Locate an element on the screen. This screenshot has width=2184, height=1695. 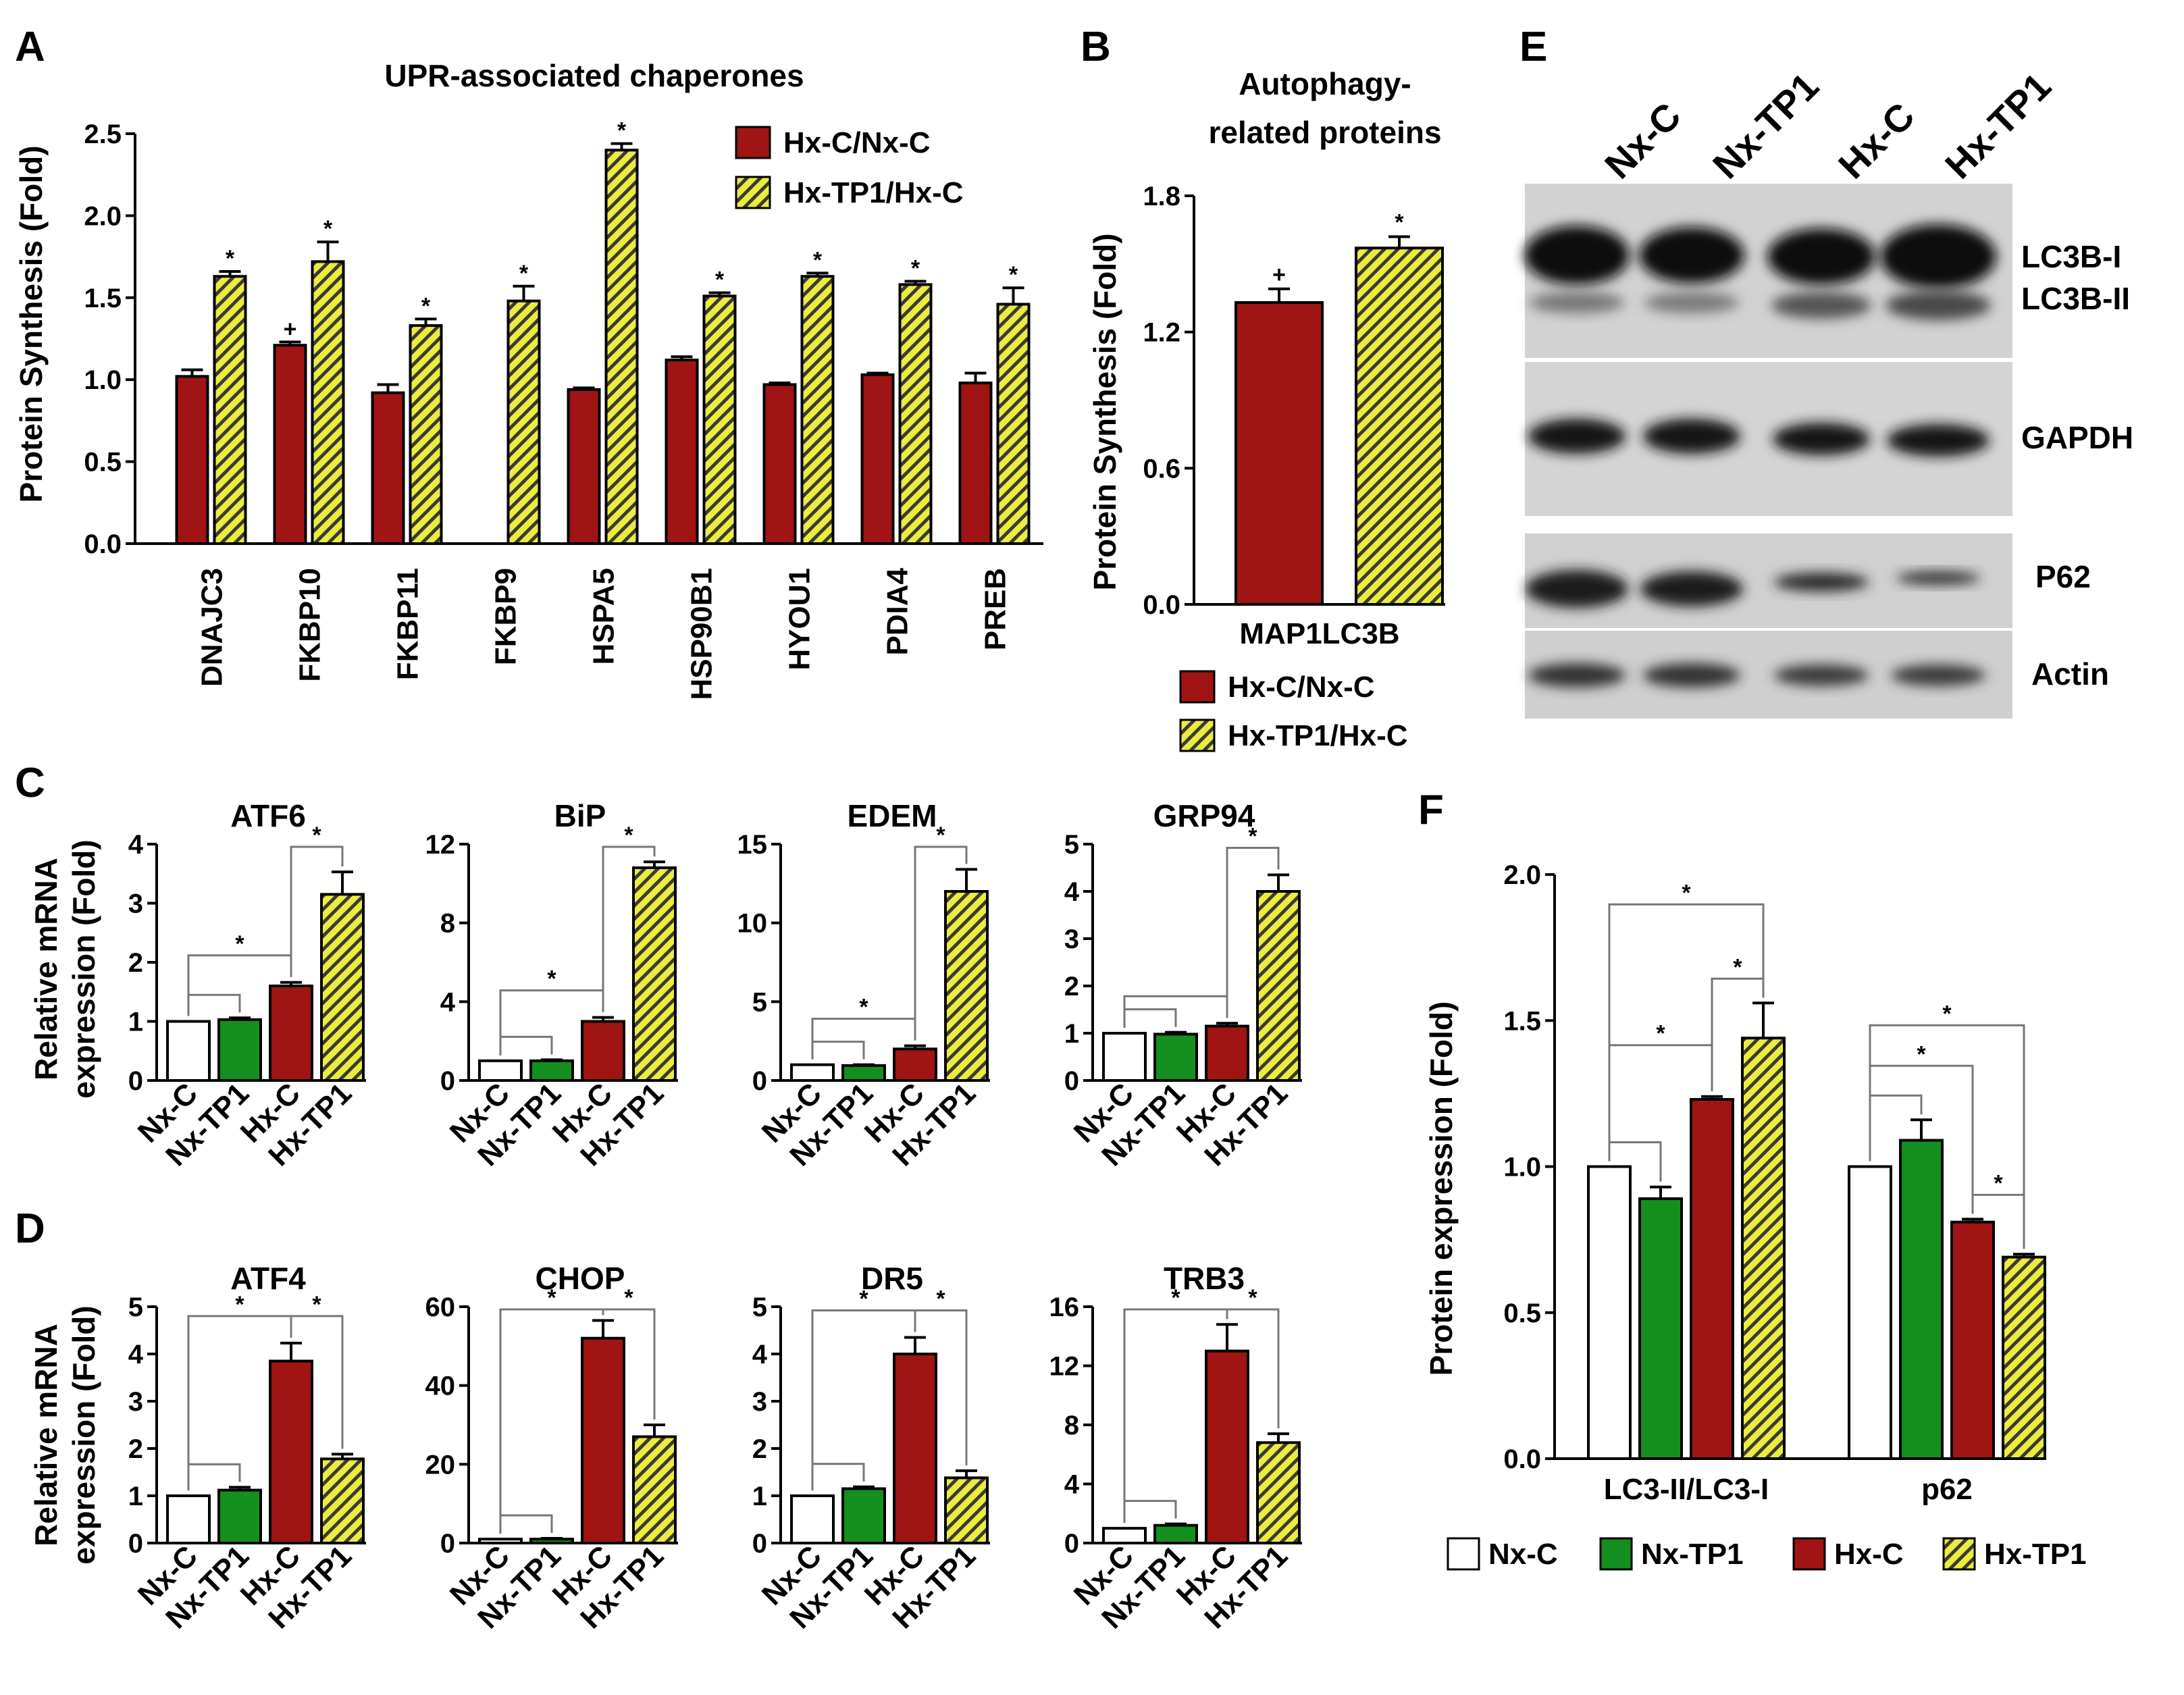
band-gapdh-lane1 is located at coordinates (1577, 436).